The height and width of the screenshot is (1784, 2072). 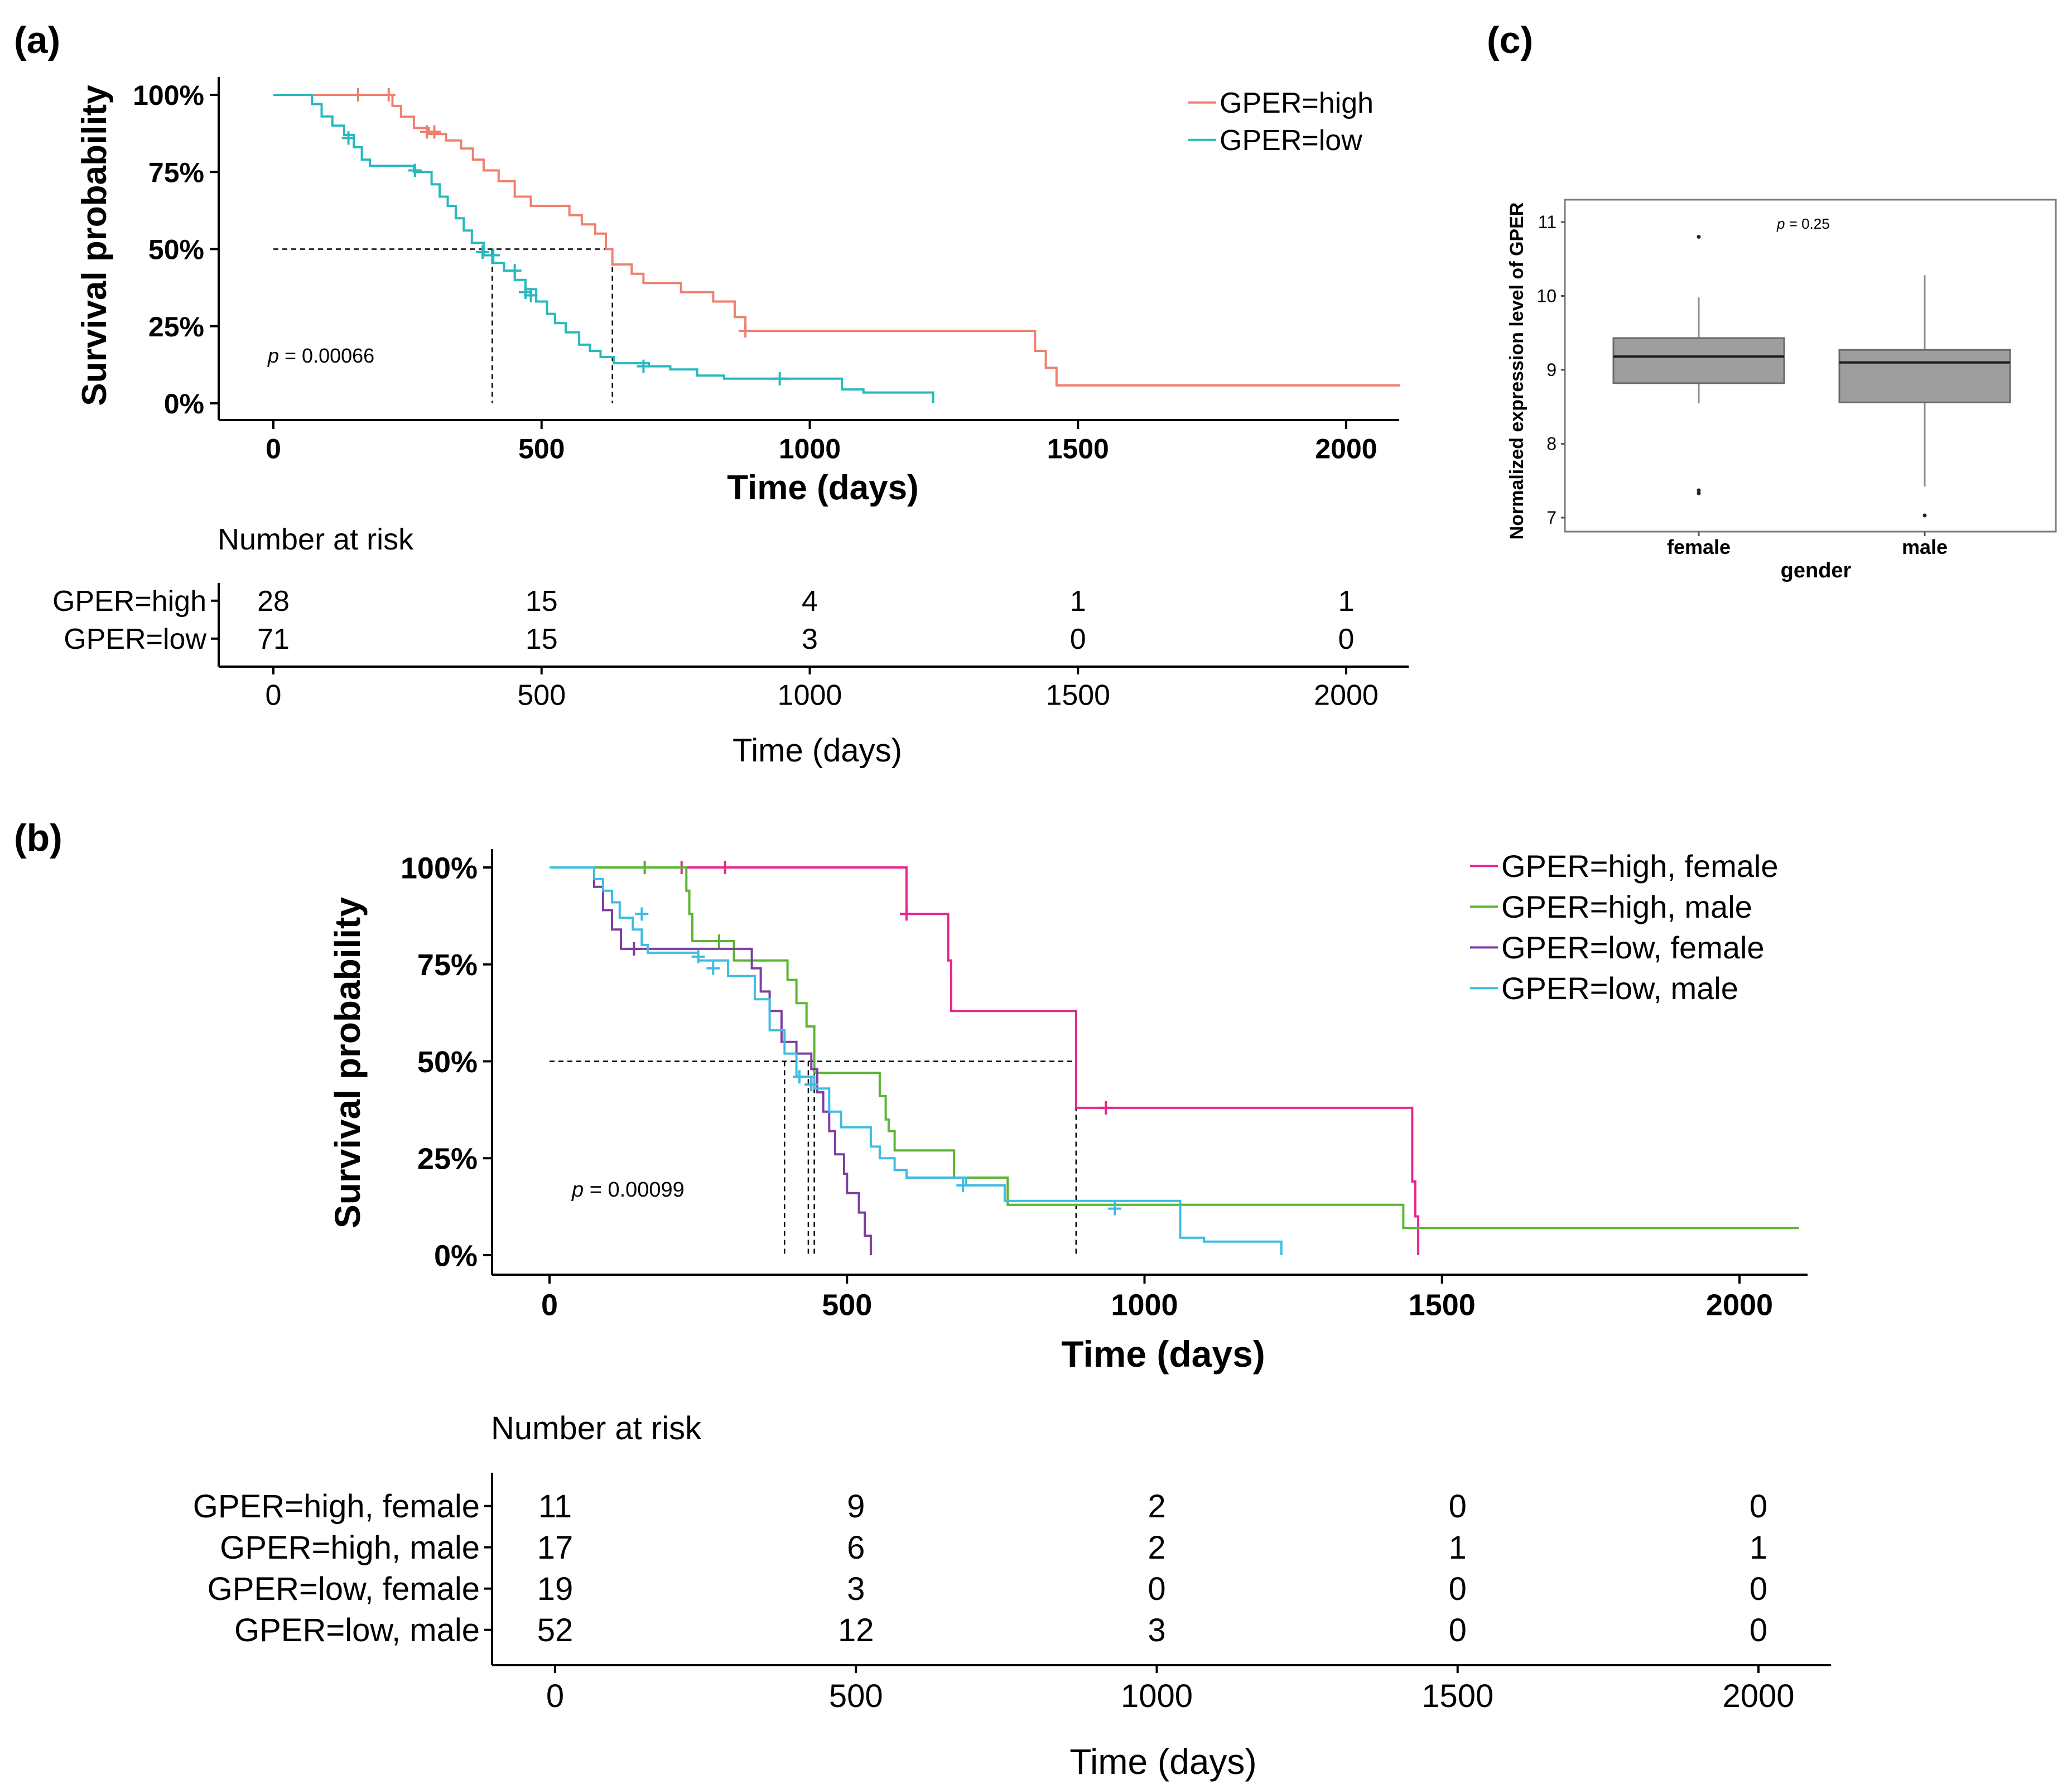 I want to click on c-y-axis-title: Normalized expression level of GPER, so click(x=1517, y=371).